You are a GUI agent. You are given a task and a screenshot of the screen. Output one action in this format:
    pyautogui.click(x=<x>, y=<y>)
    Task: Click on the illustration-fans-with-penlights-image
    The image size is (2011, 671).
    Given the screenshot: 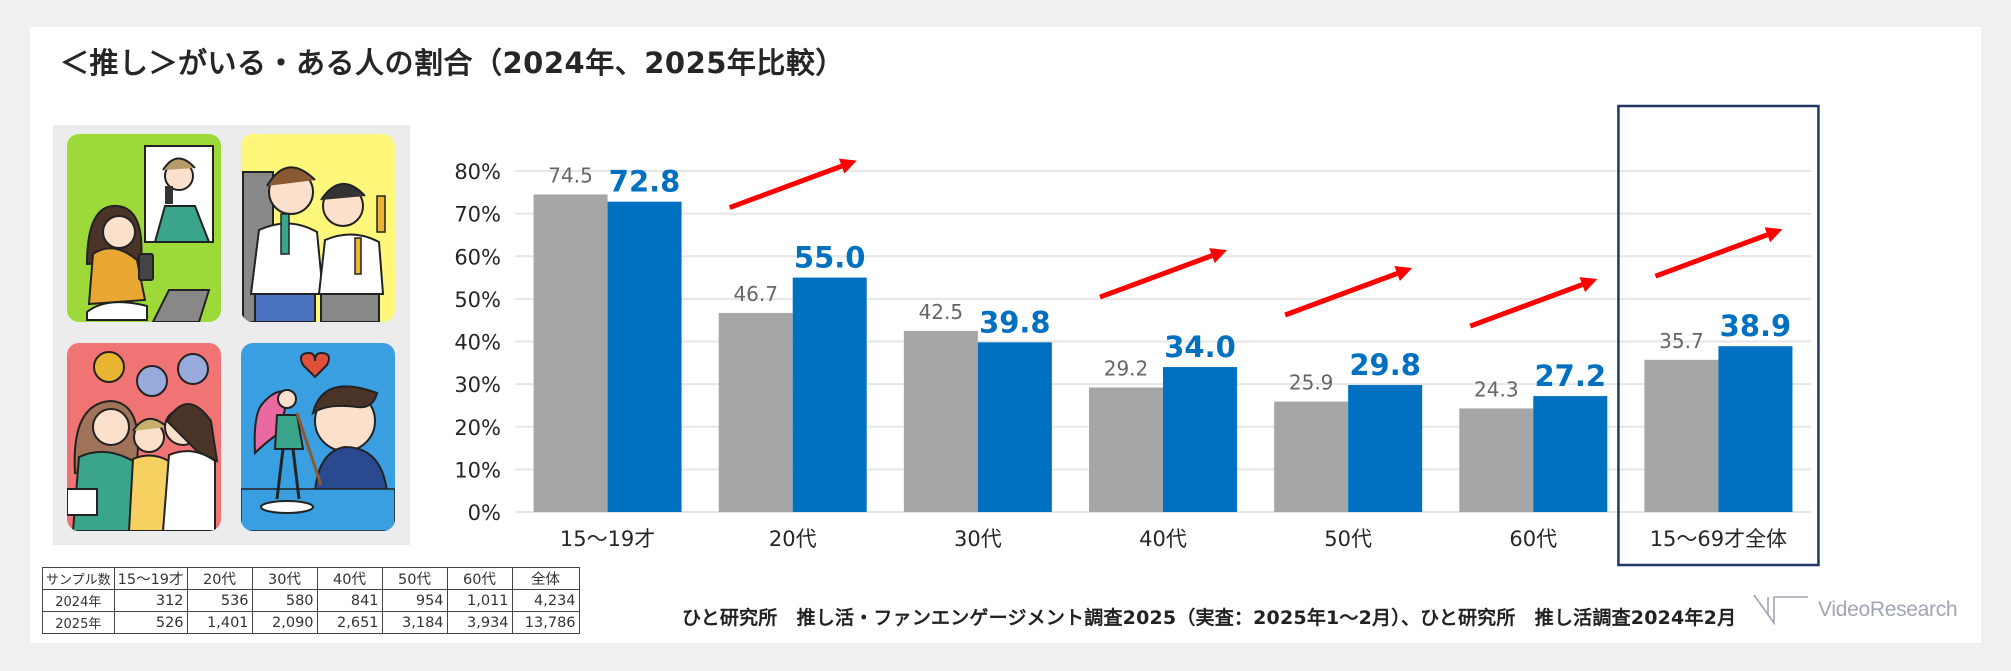 What is the action you would take?
    pyautogui.click(x=318, y=228)
    